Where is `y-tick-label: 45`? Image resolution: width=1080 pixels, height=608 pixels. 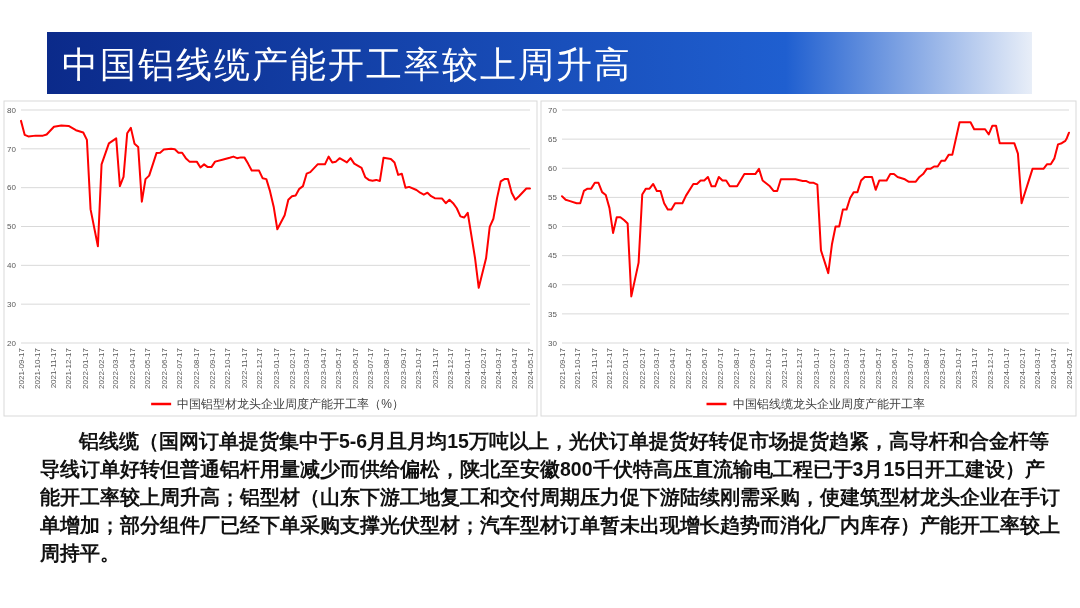 y-tick-label: 45 is located at coordinates (553, 256).